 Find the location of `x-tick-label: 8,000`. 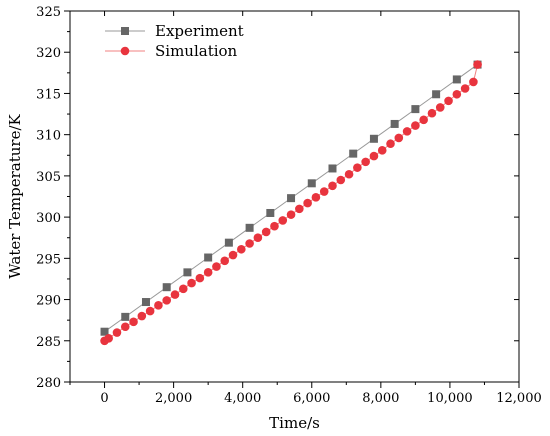

x-tick-label: 8,000 is located at coordinates (380, 398).